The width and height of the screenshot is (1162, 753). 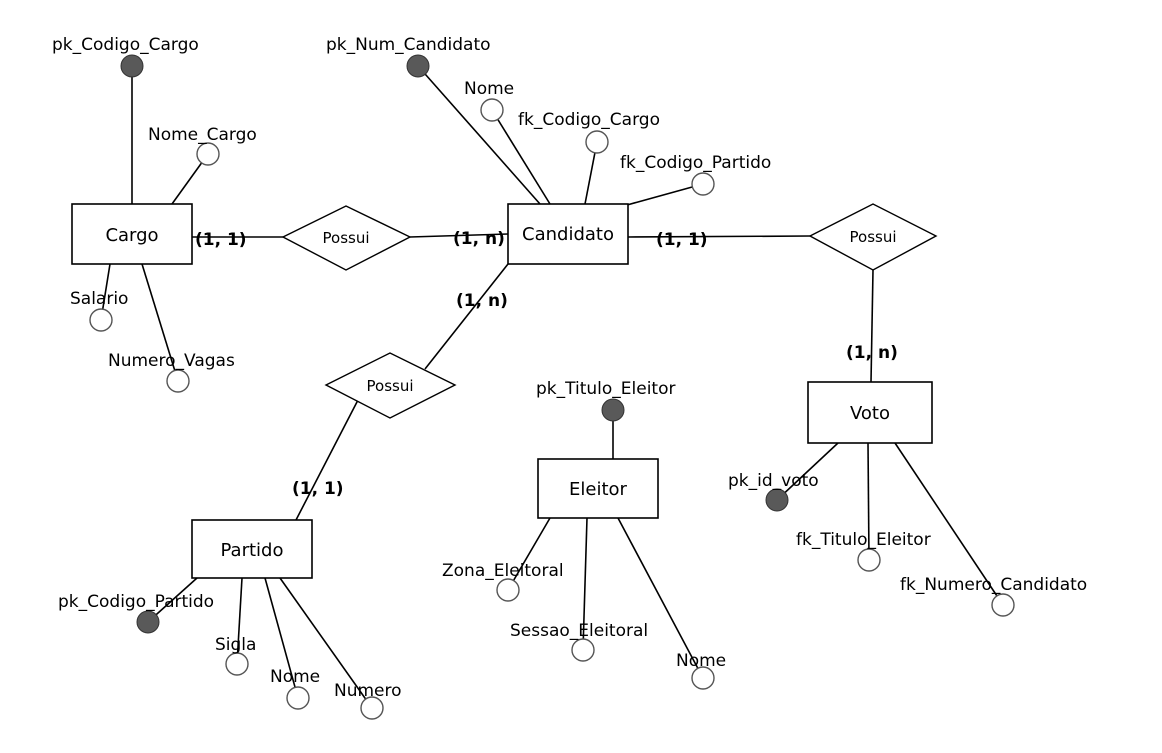 What do you see at coordinates (459, 235) in the screenshot?
I see `line-possui-candidato` at bounding box center [459, 235].